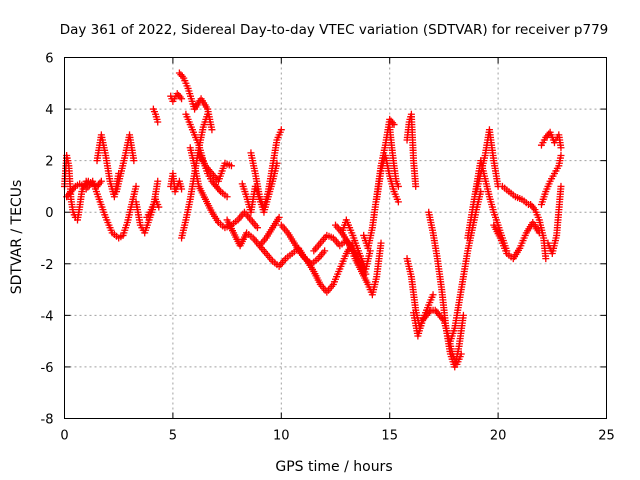  Describe the element at coordinates (606, 436) in the screenshot. I see `x-tick-label: 25` at that location.